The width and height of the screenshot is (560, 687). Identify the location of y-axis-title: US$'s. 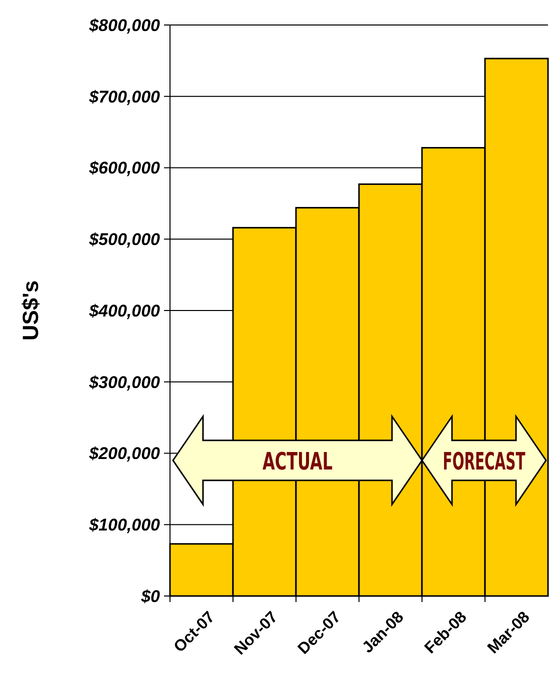
(30, 310).